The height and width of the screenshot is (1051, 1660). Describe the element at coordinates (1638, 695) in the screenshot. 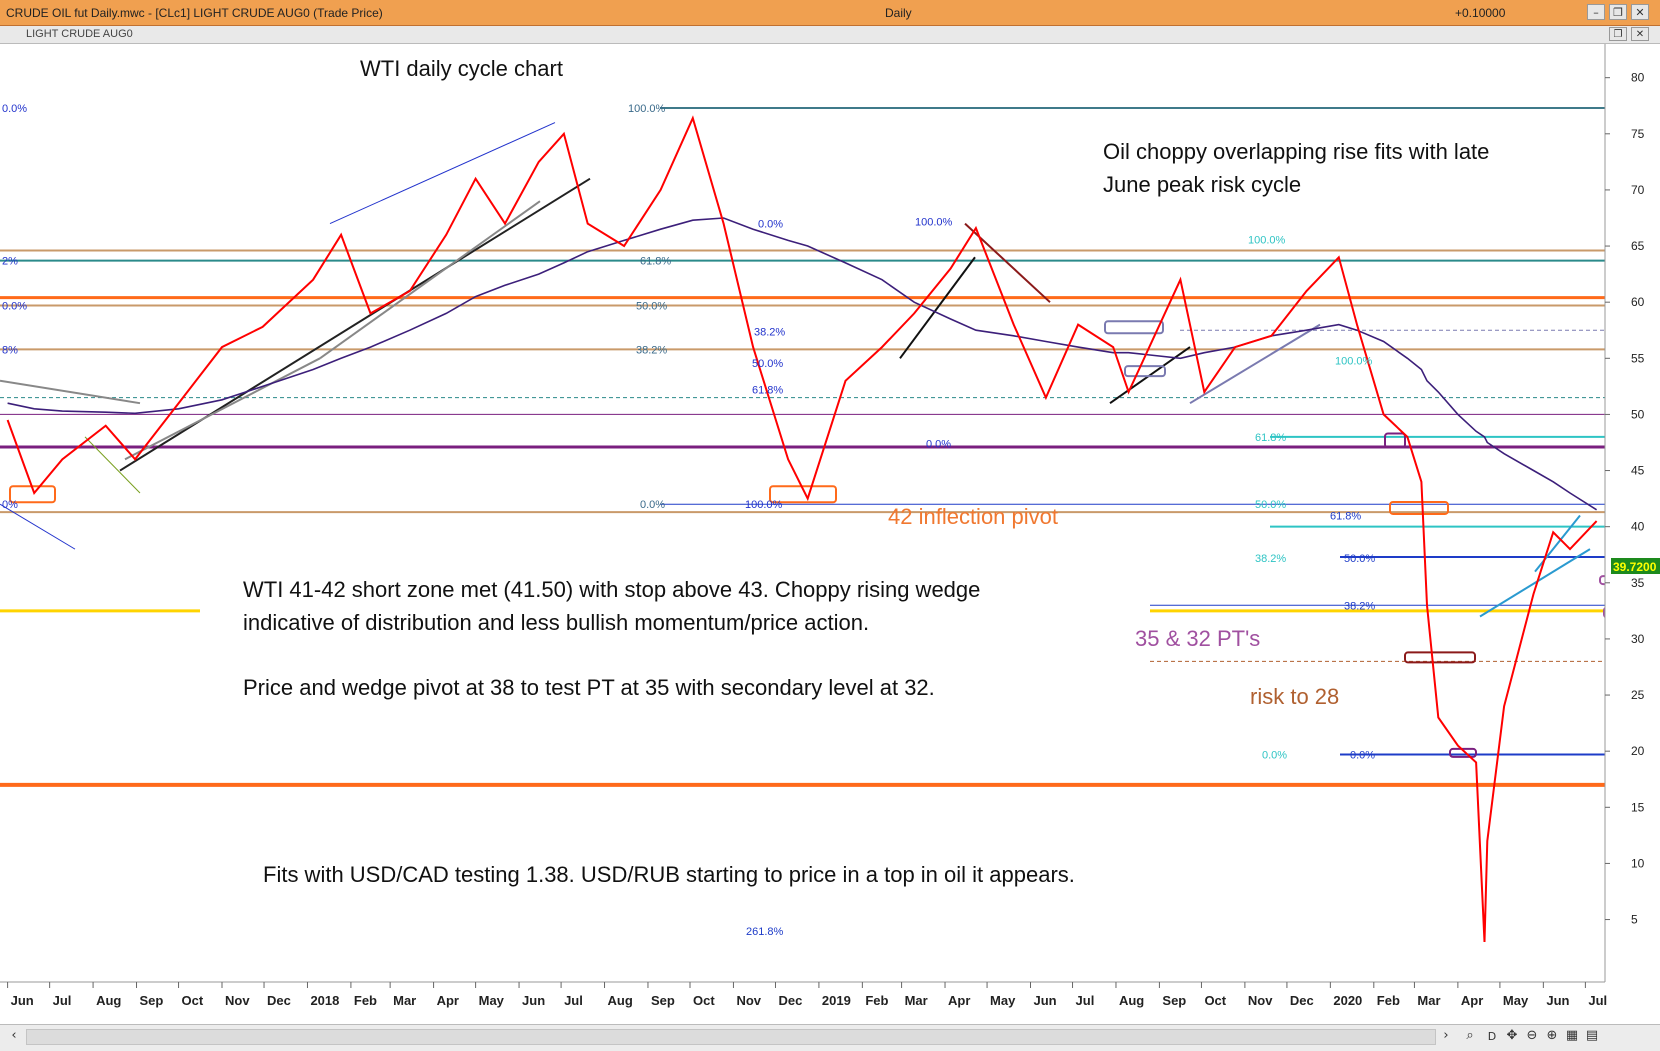

I see `y-tick-label: 25` at that location.